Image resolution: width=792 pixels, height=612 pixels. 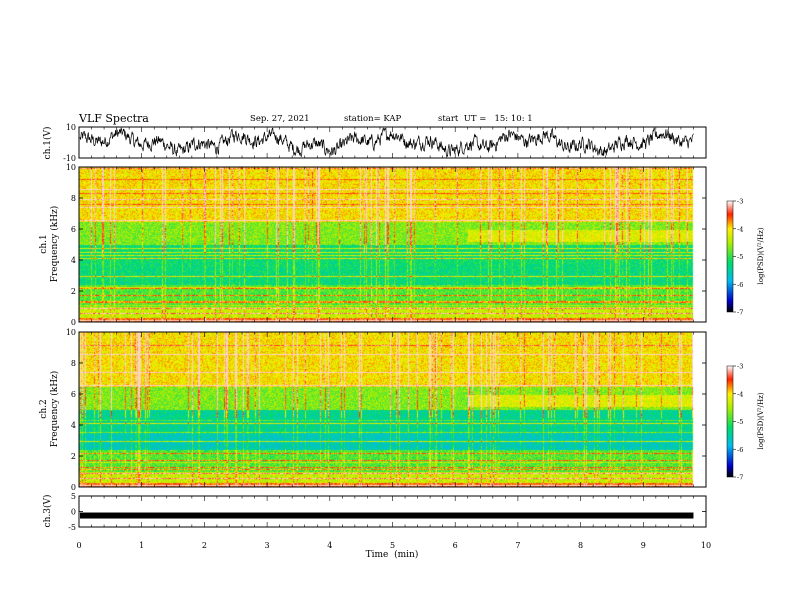 What do you see at coordinates (329, 545) in the screenshot?
I see `time-tick-label: 4` at bounding box center [329, 545].